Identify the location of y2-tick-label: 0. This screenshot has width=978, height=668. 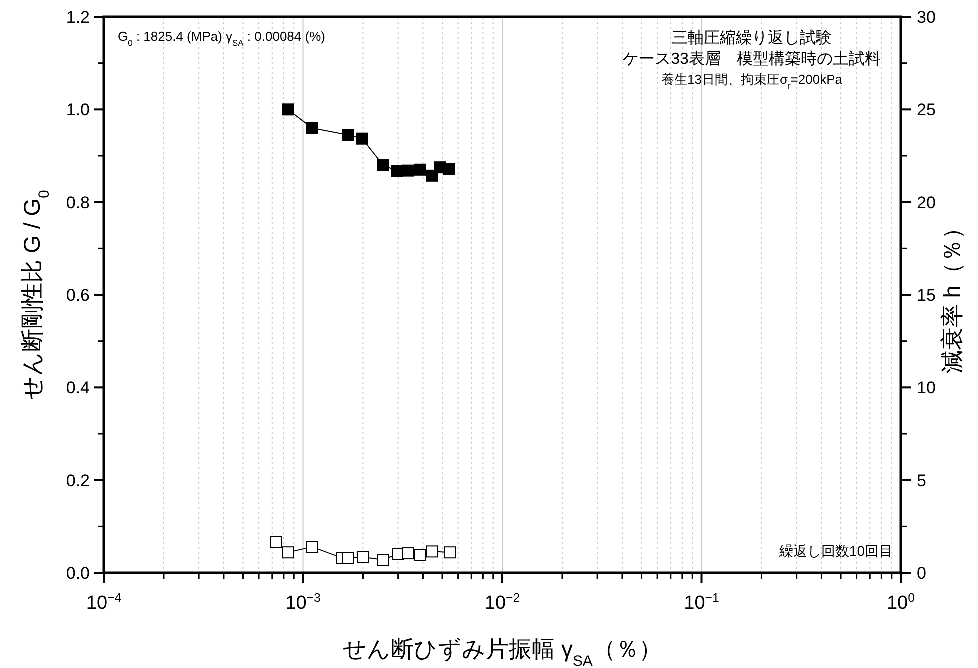
(921, 573).